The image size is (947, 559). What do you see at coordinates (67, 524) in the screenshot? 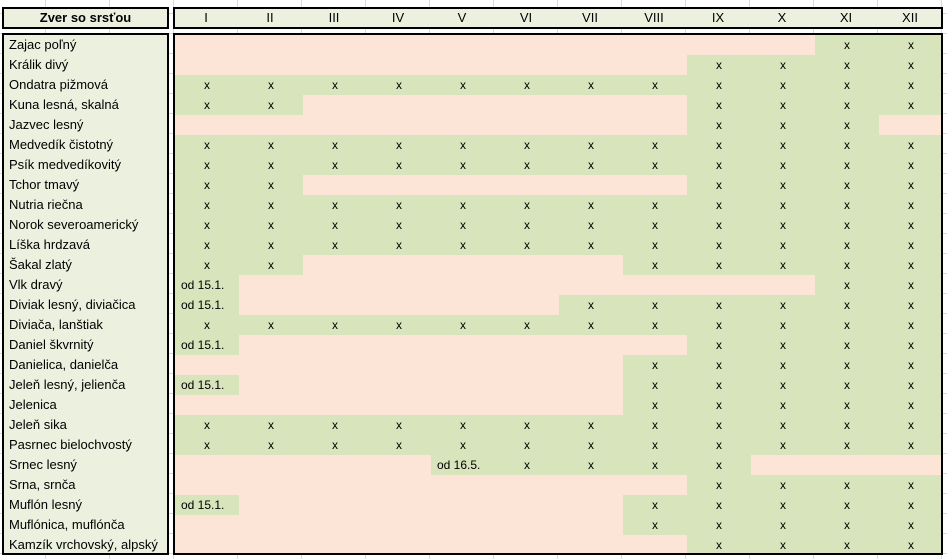
I see `animal-name: Muflónica, muflónča` at bounding box center [67, 524].